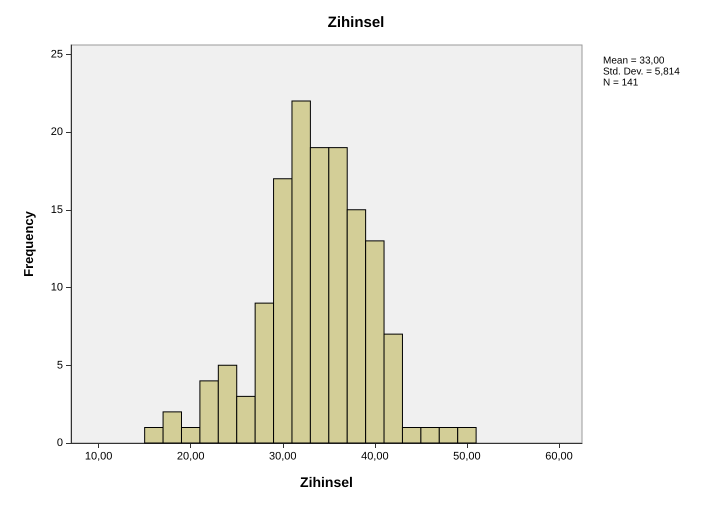  What do you see at coordinates (283, 456) in the screenshot?
I see `x-tick-label: 30,00` at bounding box center [283, 456].